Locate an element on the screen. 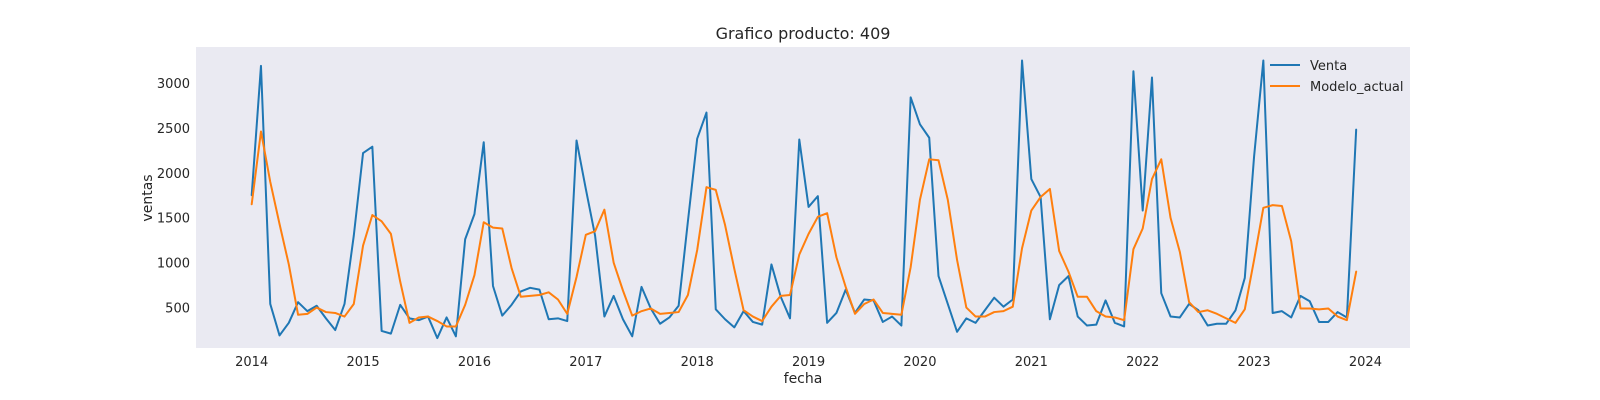  x-tick-label: 2022 is located at coordinates (1142, 362).